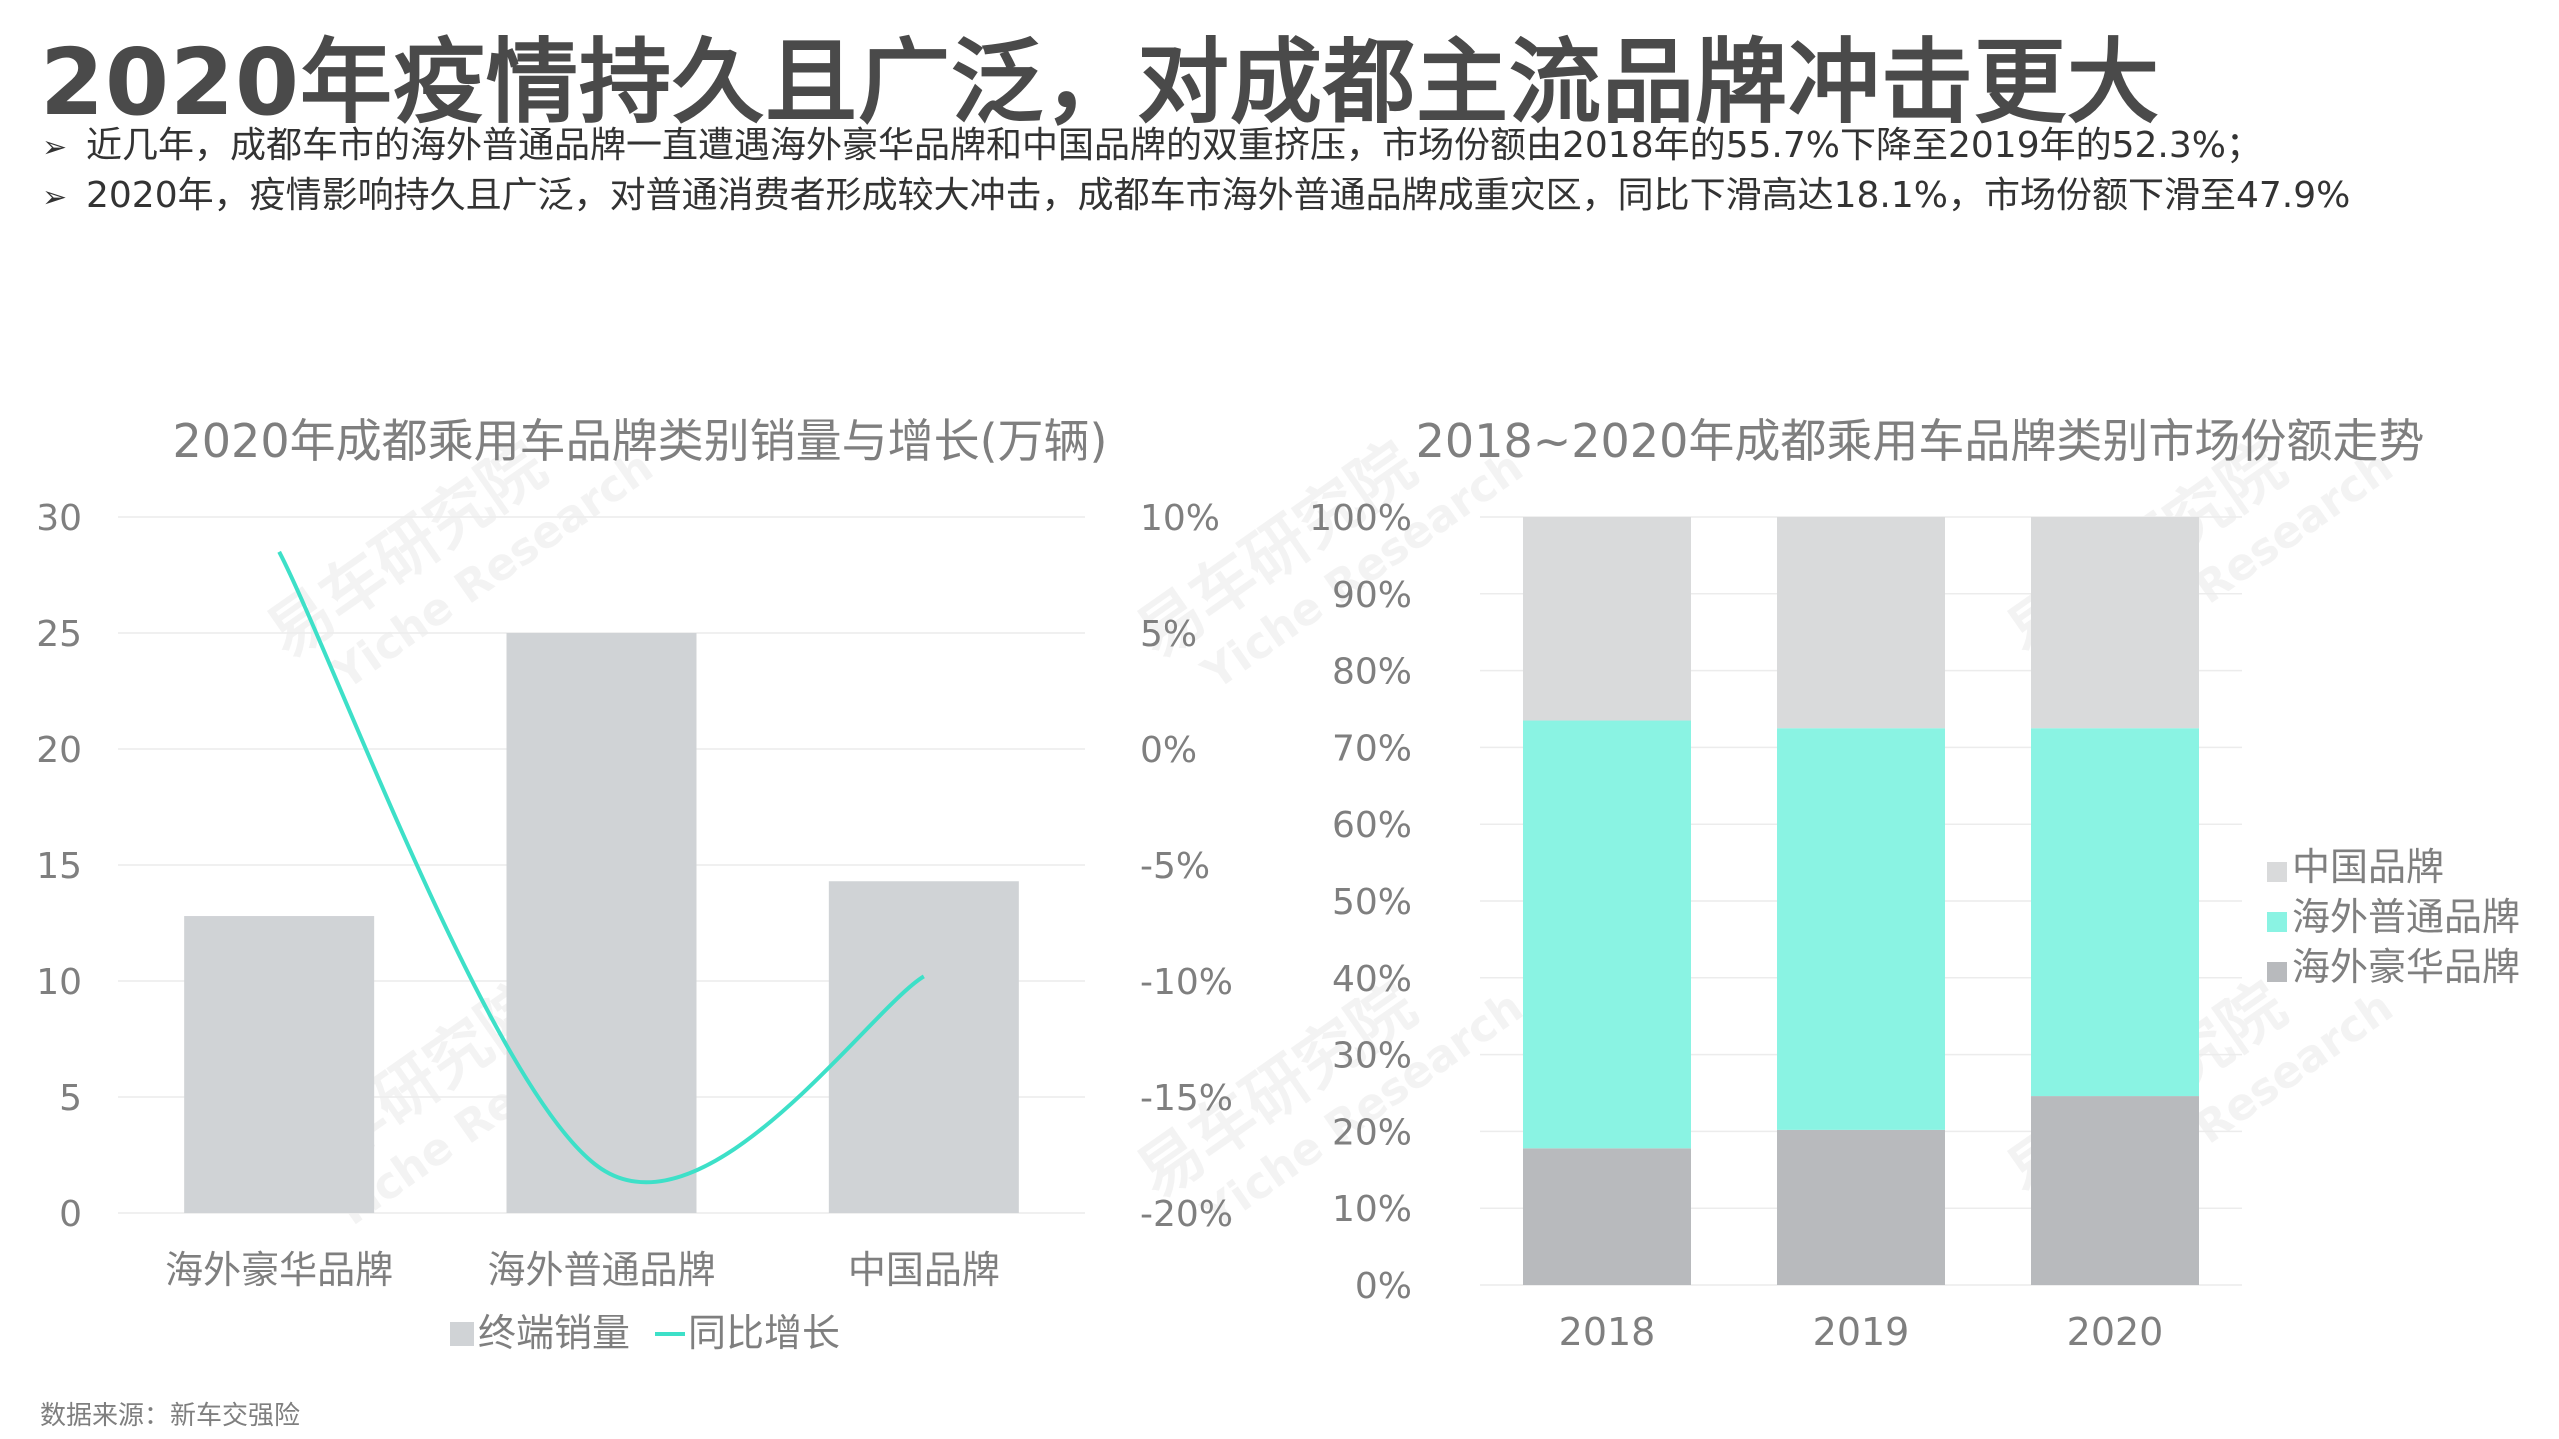  I want to click on legend-label-sales: 终端销量, so click(554, 1333).